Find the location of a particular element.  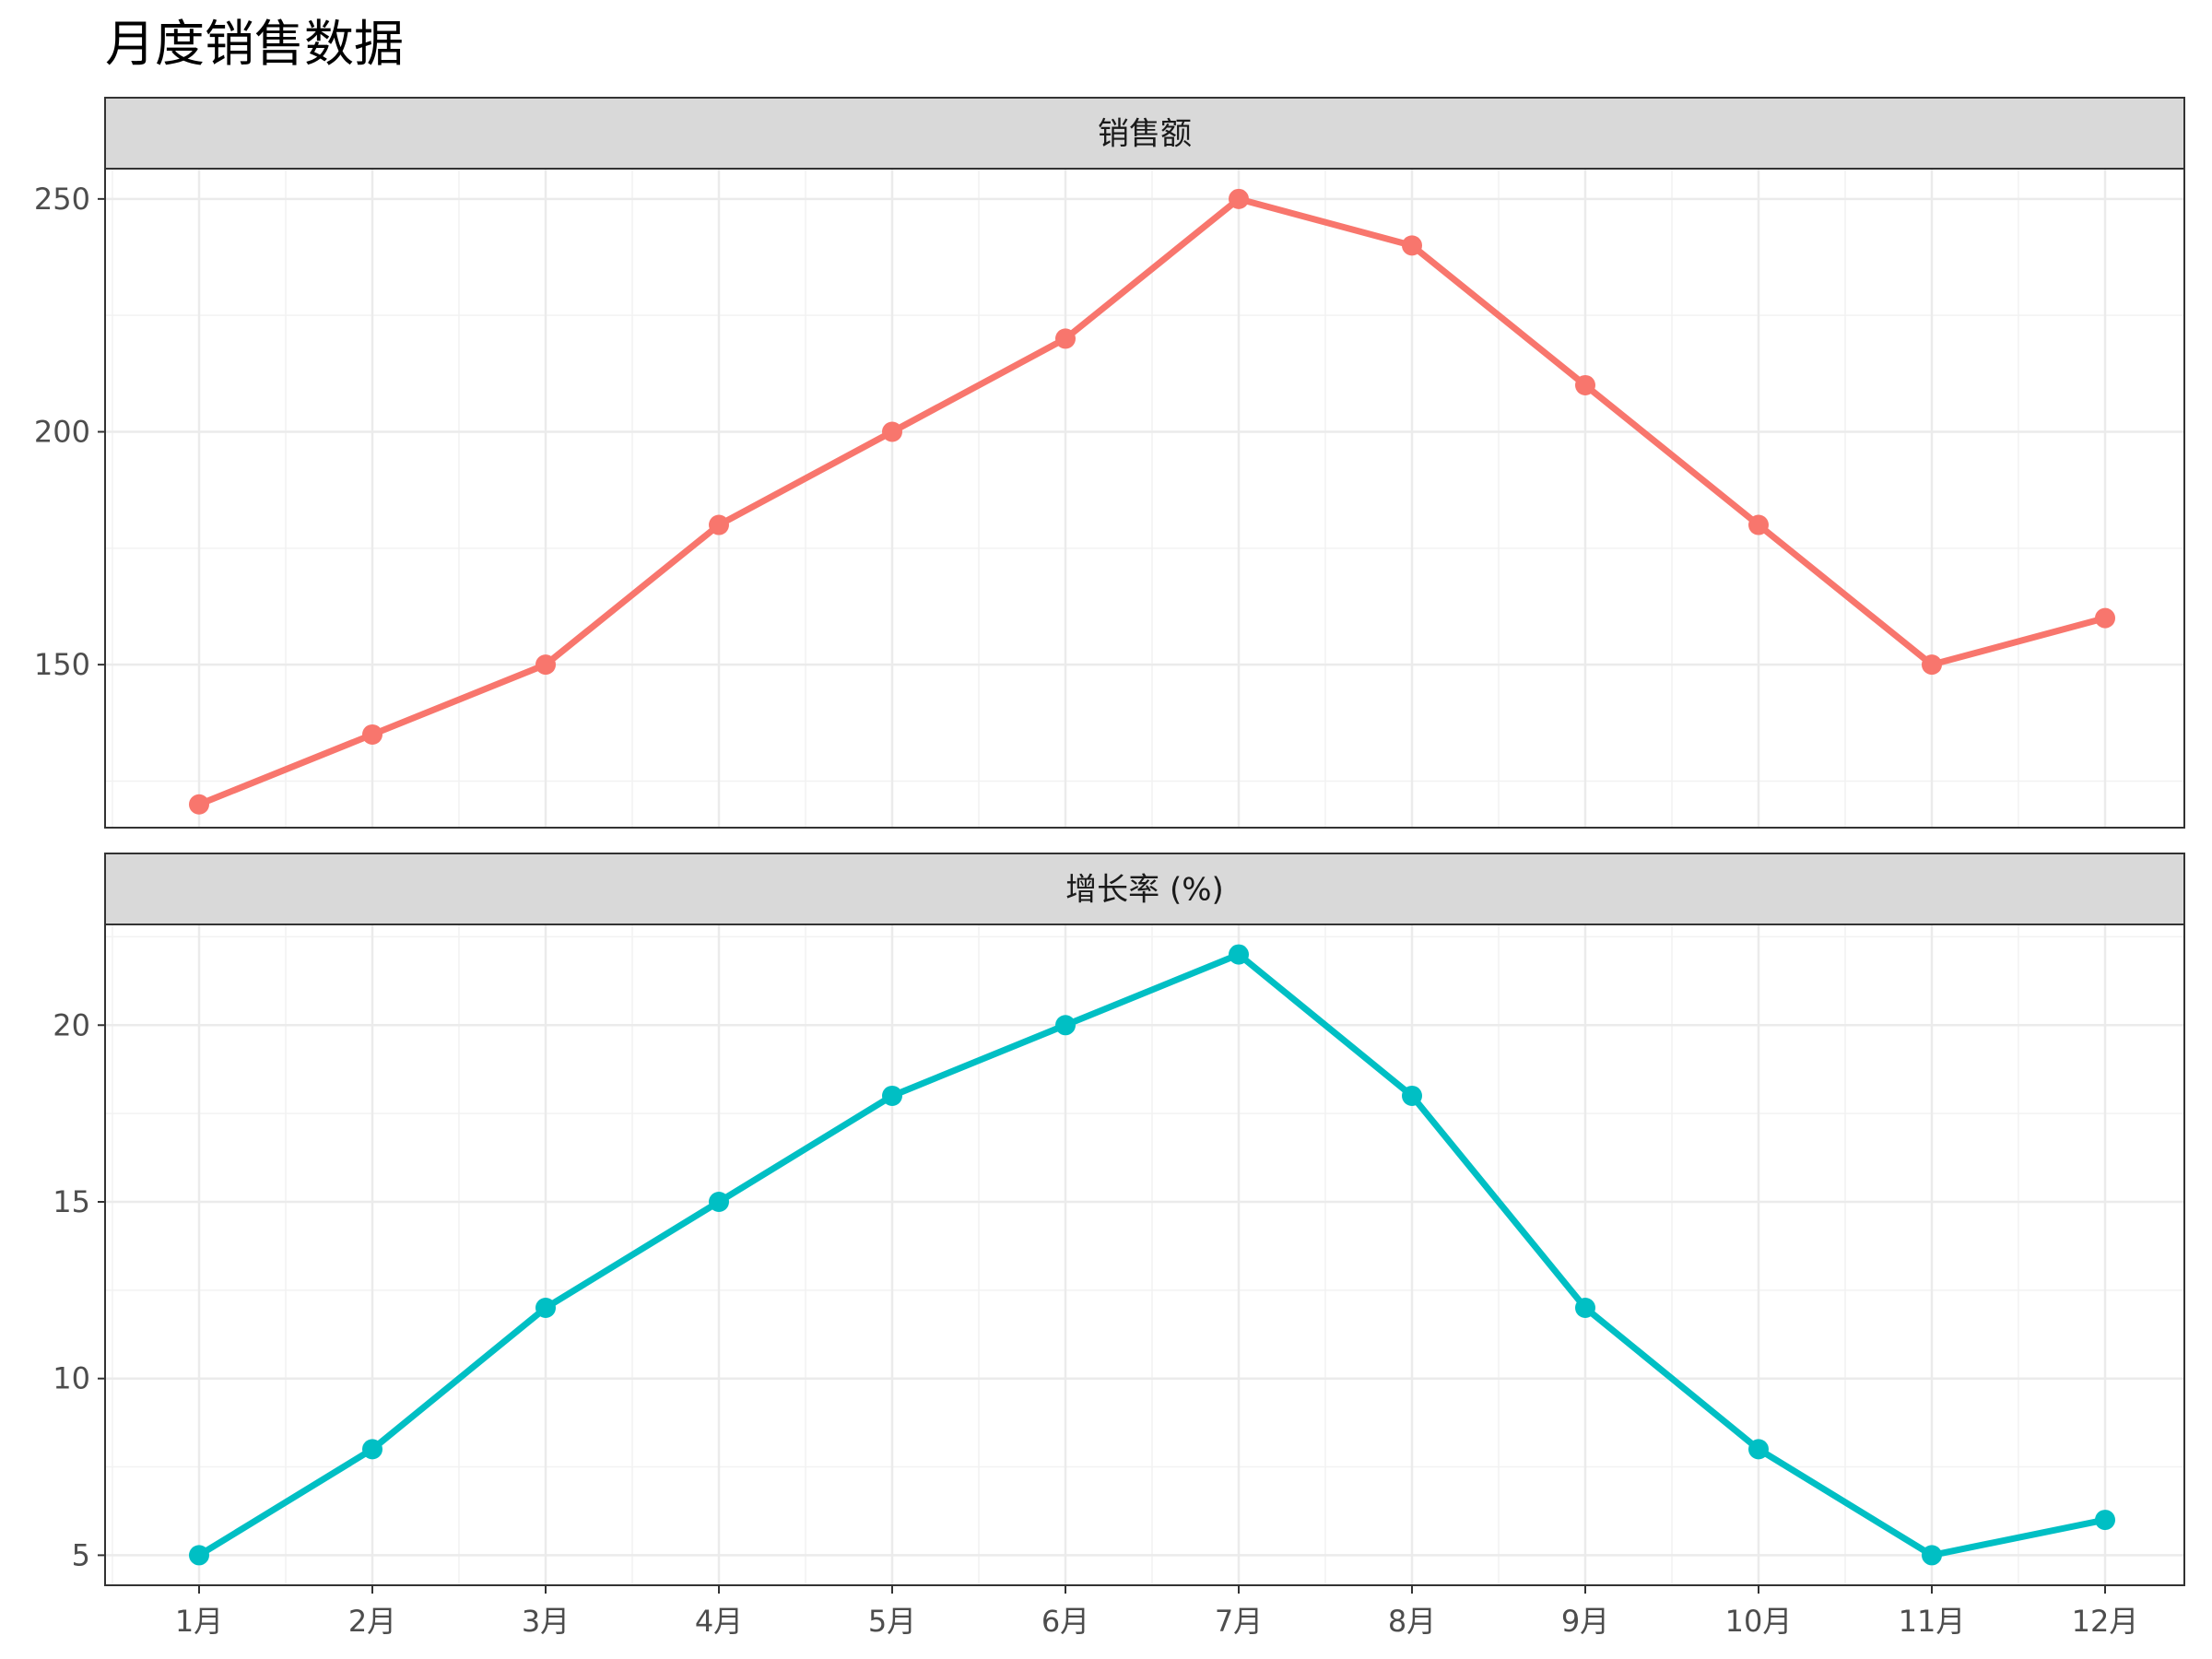

x-tick-label: 9月 is located at coordinates (1585, 1621).